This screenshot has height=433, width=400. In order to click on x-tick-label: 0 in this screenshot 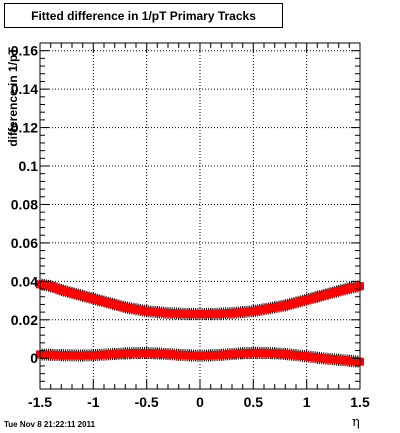, I will do `click(200, 402)`.